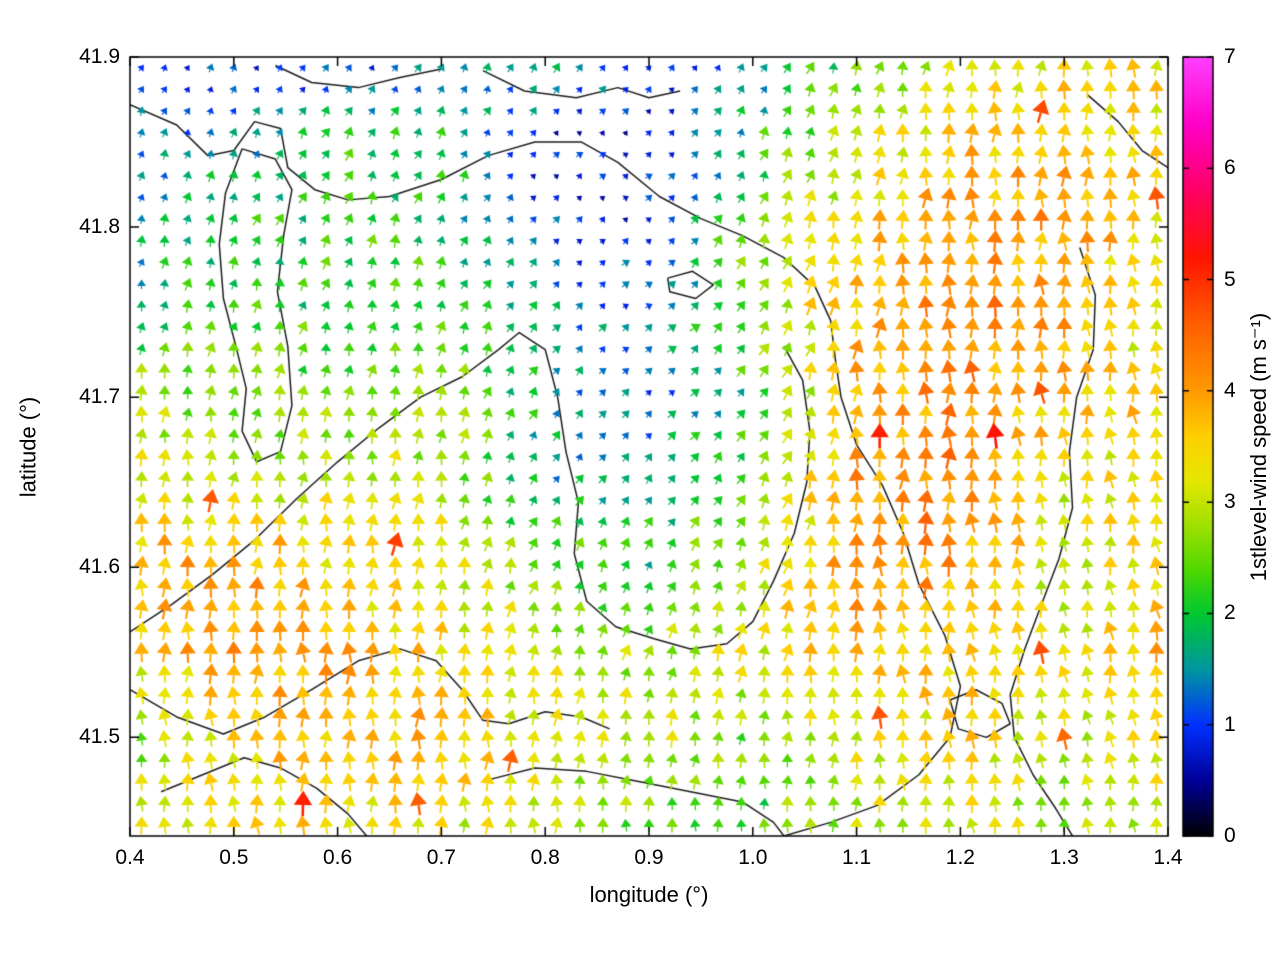  I want to click on x-tick-label: 1.3, so click(1064, 857).